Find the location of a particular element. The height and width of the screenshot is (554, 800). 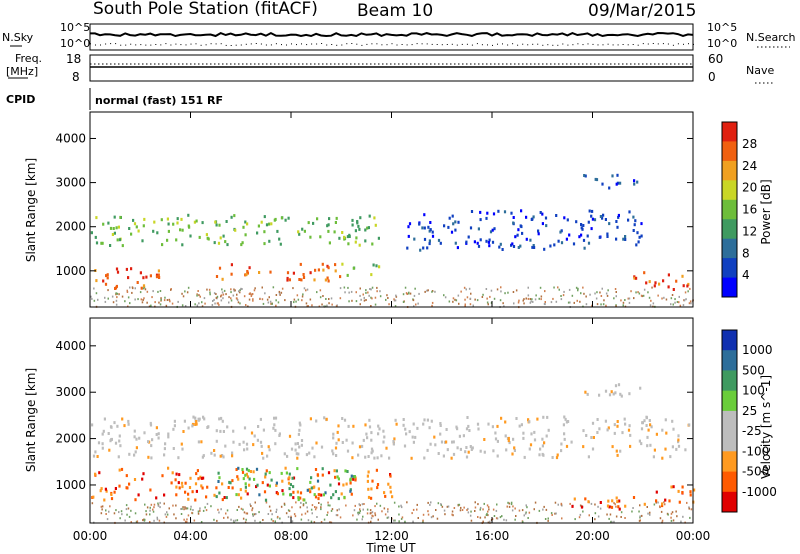

freq-tick-bottom: 8 is located at coordinates (76, 77).